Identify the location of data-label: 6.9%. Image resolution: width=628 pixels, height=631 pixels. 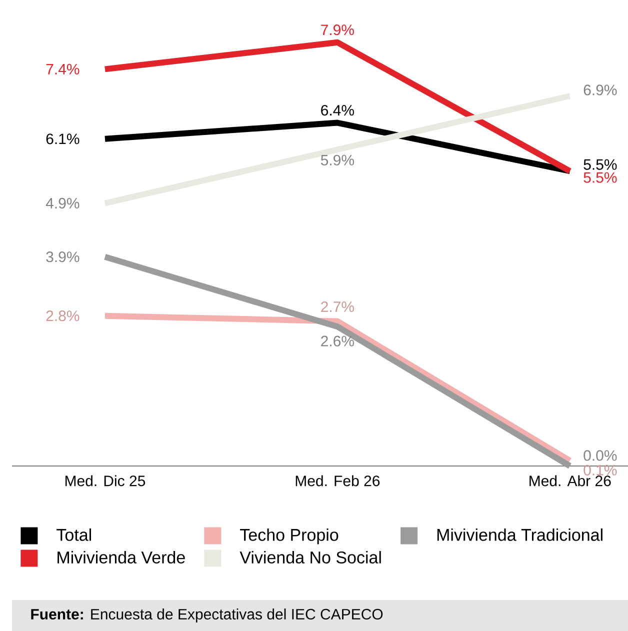
(600, 90).